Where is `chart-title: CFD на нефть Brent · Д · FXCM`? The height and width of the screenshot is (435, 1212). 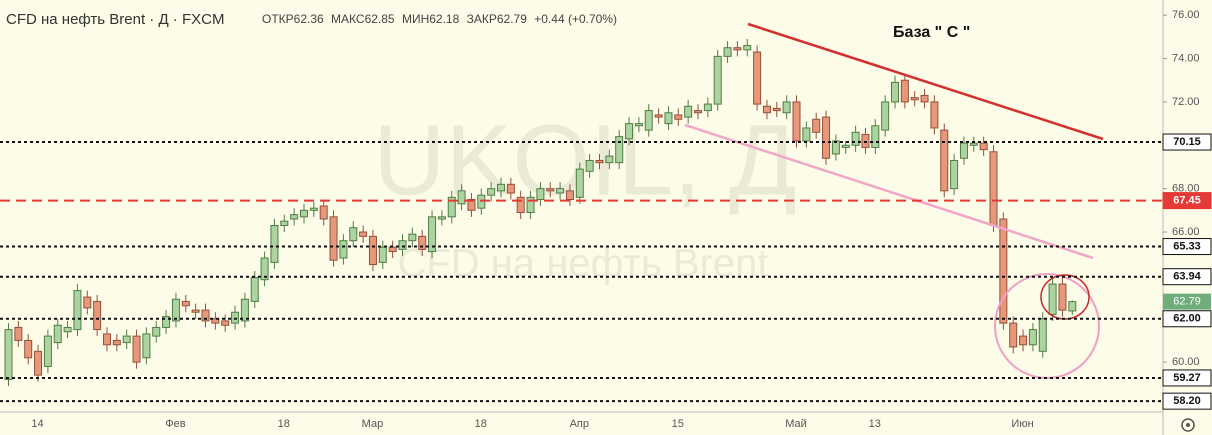 chart-title: CFD на нефть Brent · Д · FXCM is located at coordinates (115, 19).